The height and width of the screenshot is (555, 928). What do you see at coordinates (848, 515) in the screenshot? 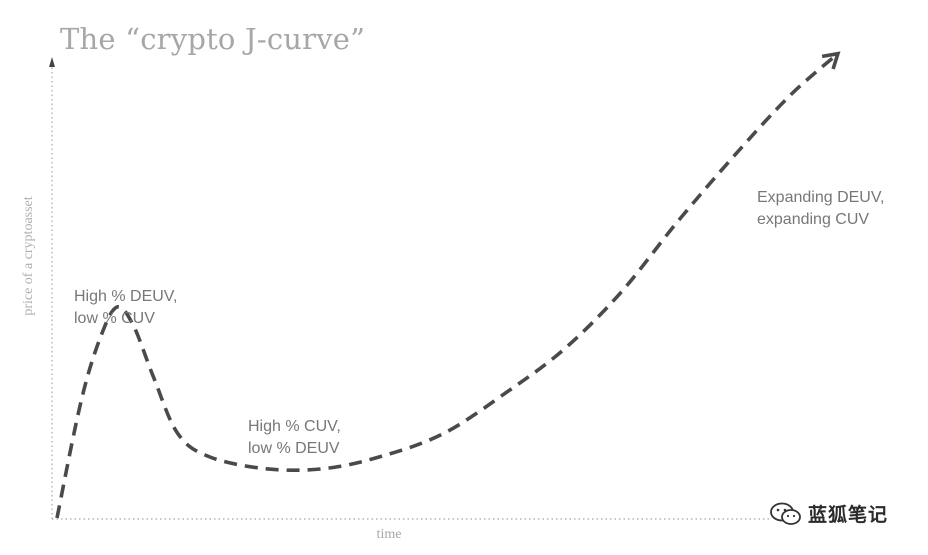
I see `watermark-text: 蓝狐笔记` at bounding box center [848, 515].